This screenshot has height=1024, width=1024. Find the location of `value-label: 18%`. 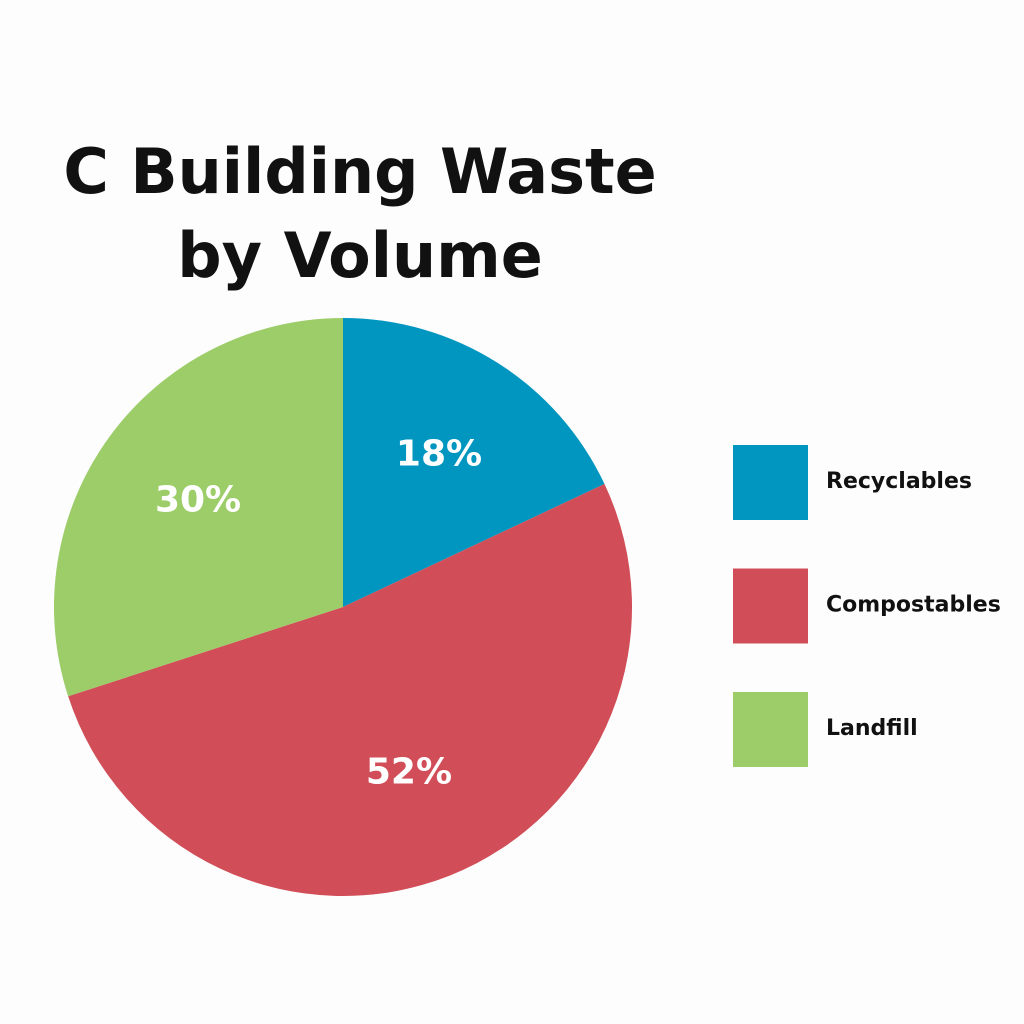

value-label: 18% is located at coordinates (439, 454).